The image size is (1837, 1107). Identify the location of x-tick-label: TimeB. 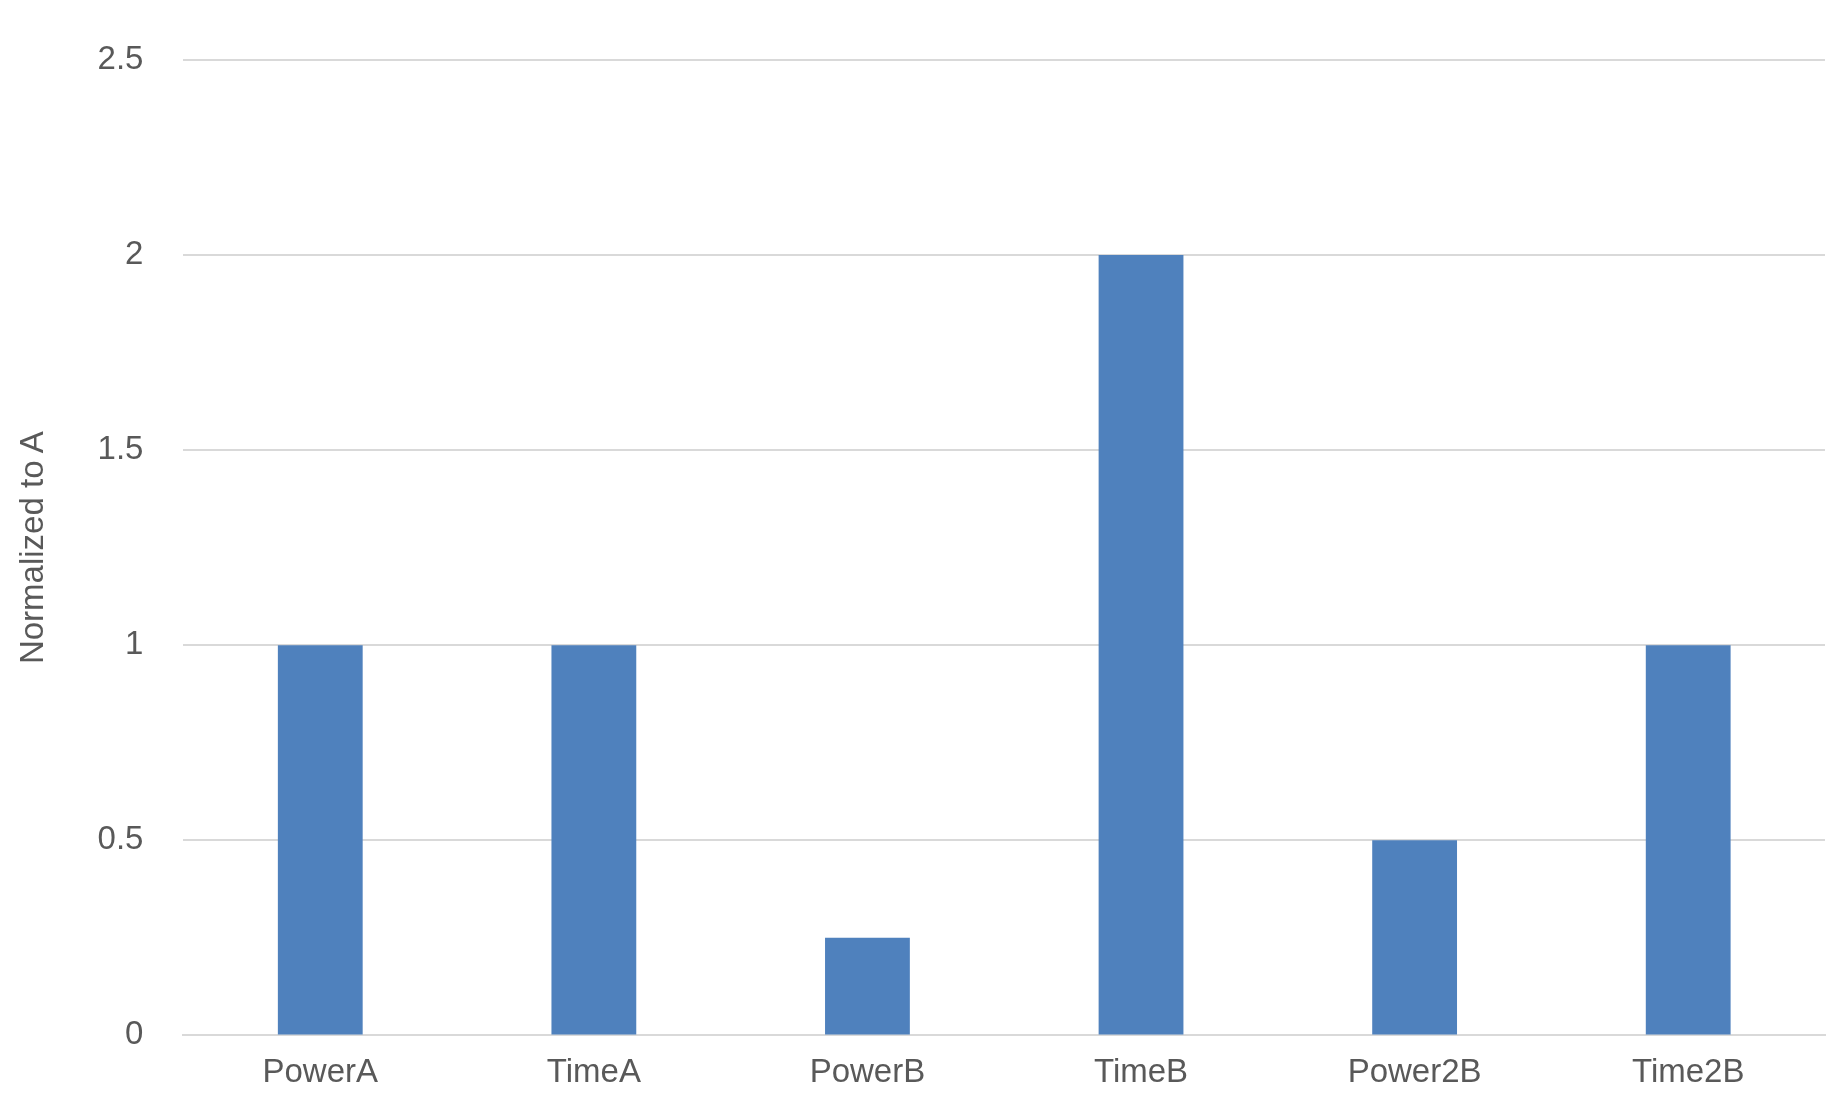
(1141, 1071).